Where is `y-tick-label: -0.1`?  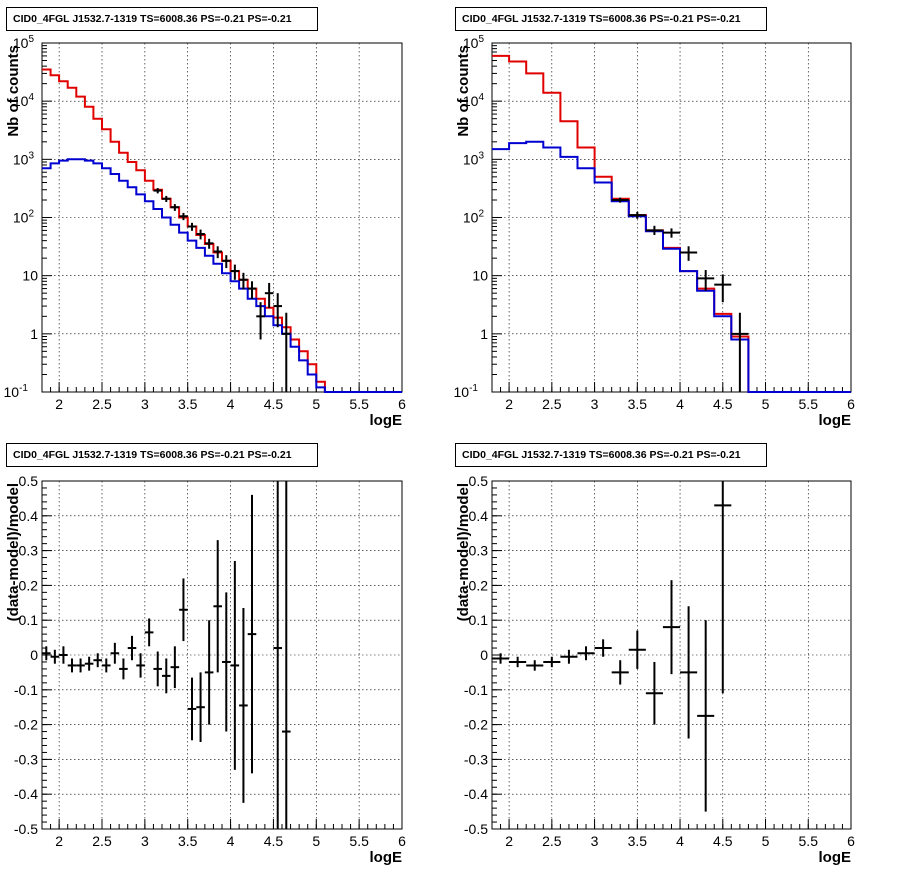 y-tick-label: -0.1 is located at coordinates (476, 690).